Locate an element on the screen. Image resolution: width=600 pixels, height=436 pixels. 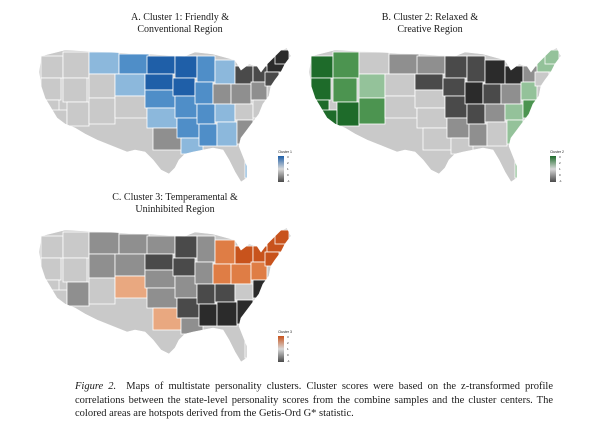
panel-b-title-line2: Creative Region is located at coordinates (430, 29).